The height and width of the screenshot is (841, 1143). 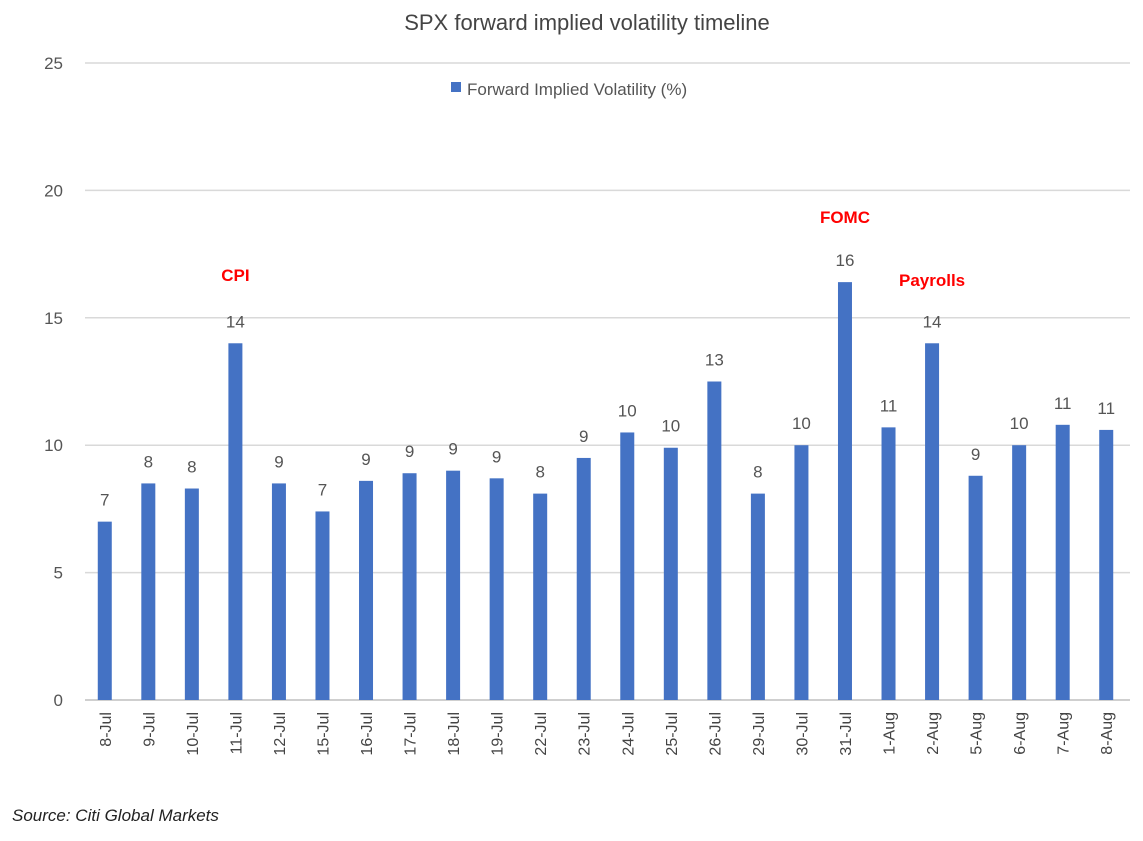 I want to click on x-tick-label: 26-Jul, so click(x=715, y=734).